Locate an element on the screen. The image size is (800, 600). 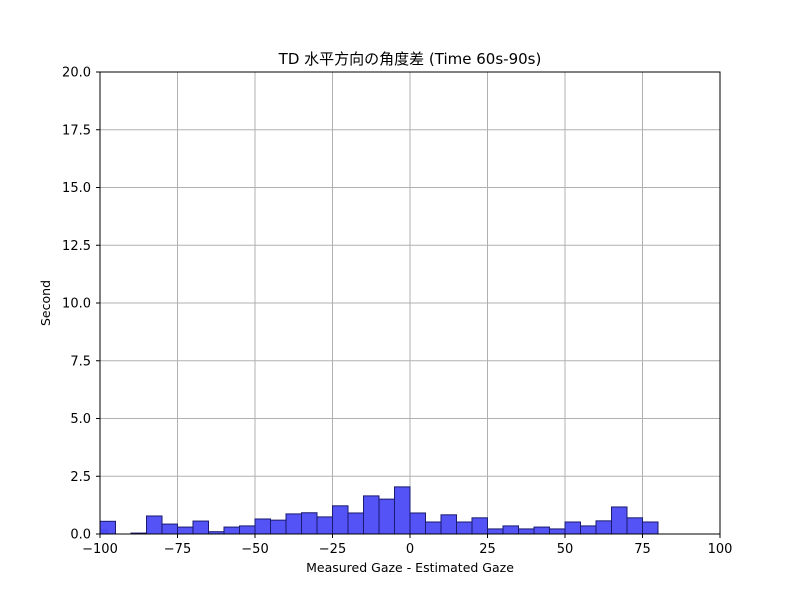
x-axis-label: Measured Gaze - Estimated Gaze is located at coordinates (410, 567).